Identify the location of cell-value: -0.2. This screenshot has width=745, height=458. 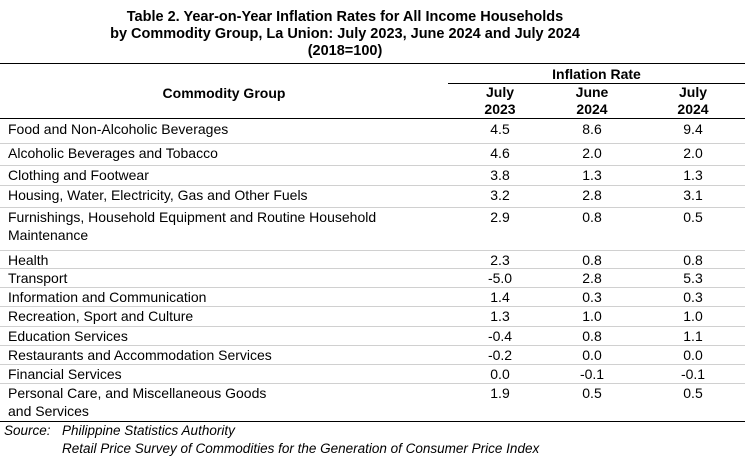
(500, 355).